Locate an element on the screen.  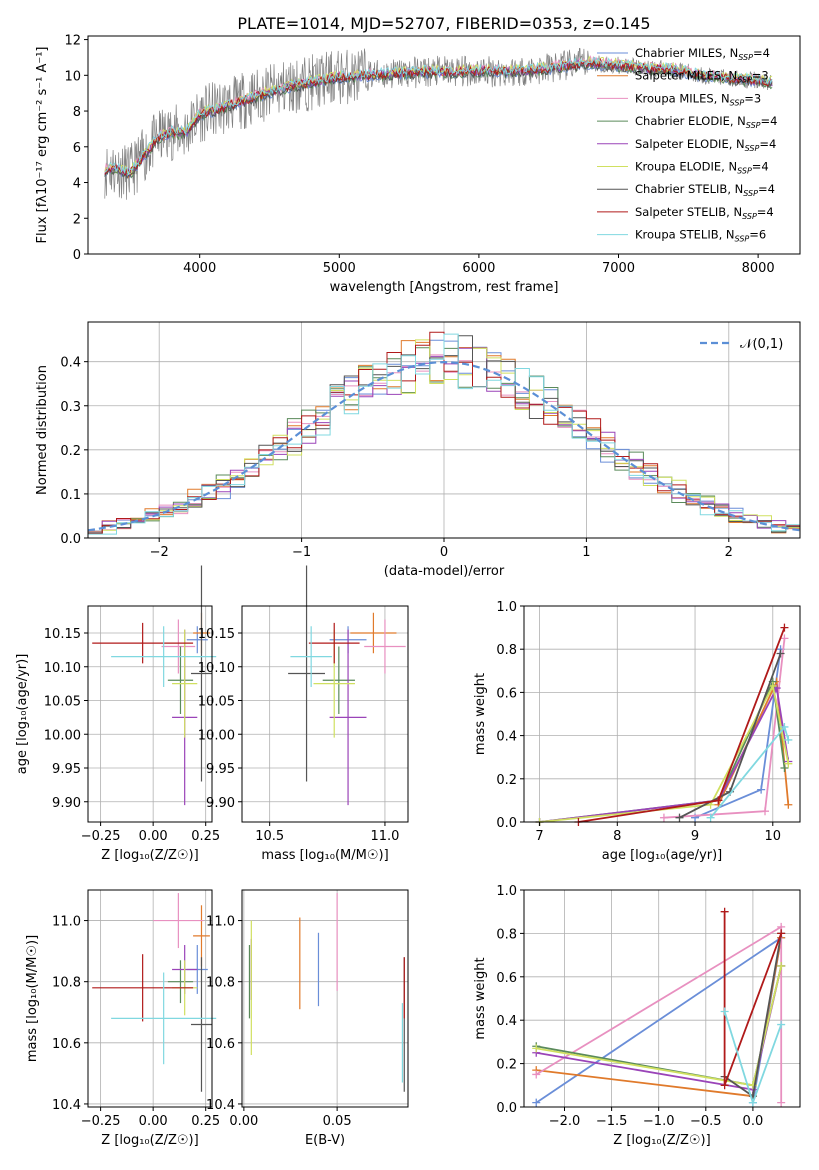
model-spectrum-chabrier-stelib is located at coordinates (438, 119).